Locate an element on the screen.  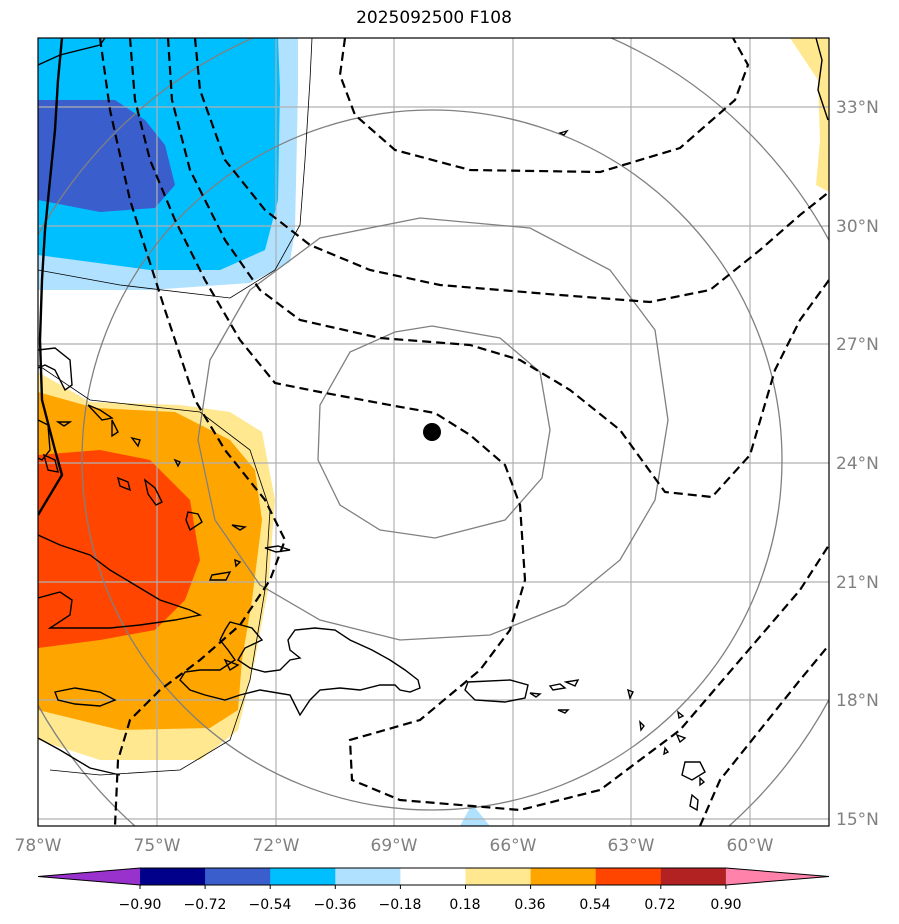
lat-label: 24°N is located at coordinates (857, 464).